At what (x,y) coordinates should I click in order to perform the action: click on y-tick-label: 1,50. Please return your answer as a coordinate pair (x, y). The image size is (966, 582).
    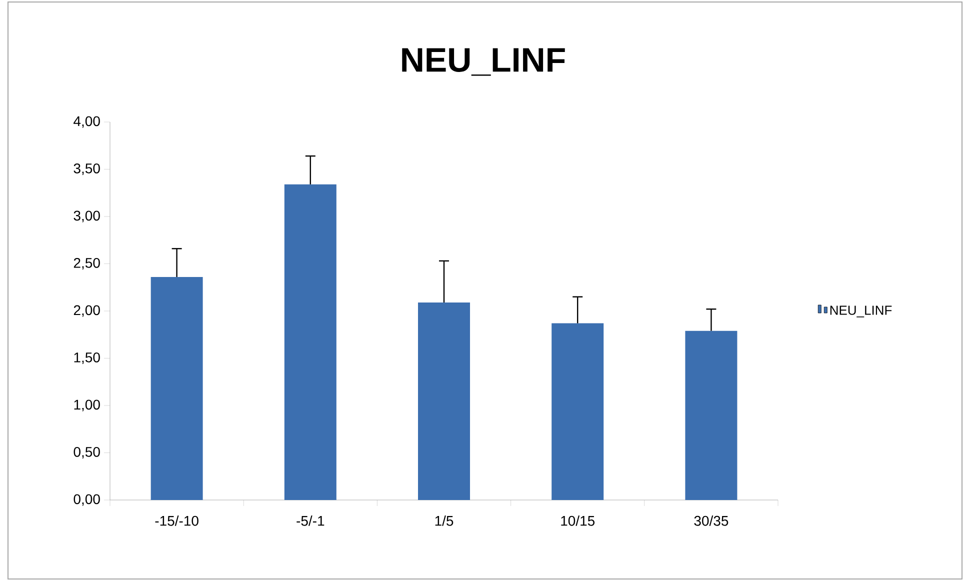
    Looking at the image, I should click on (87, 358).